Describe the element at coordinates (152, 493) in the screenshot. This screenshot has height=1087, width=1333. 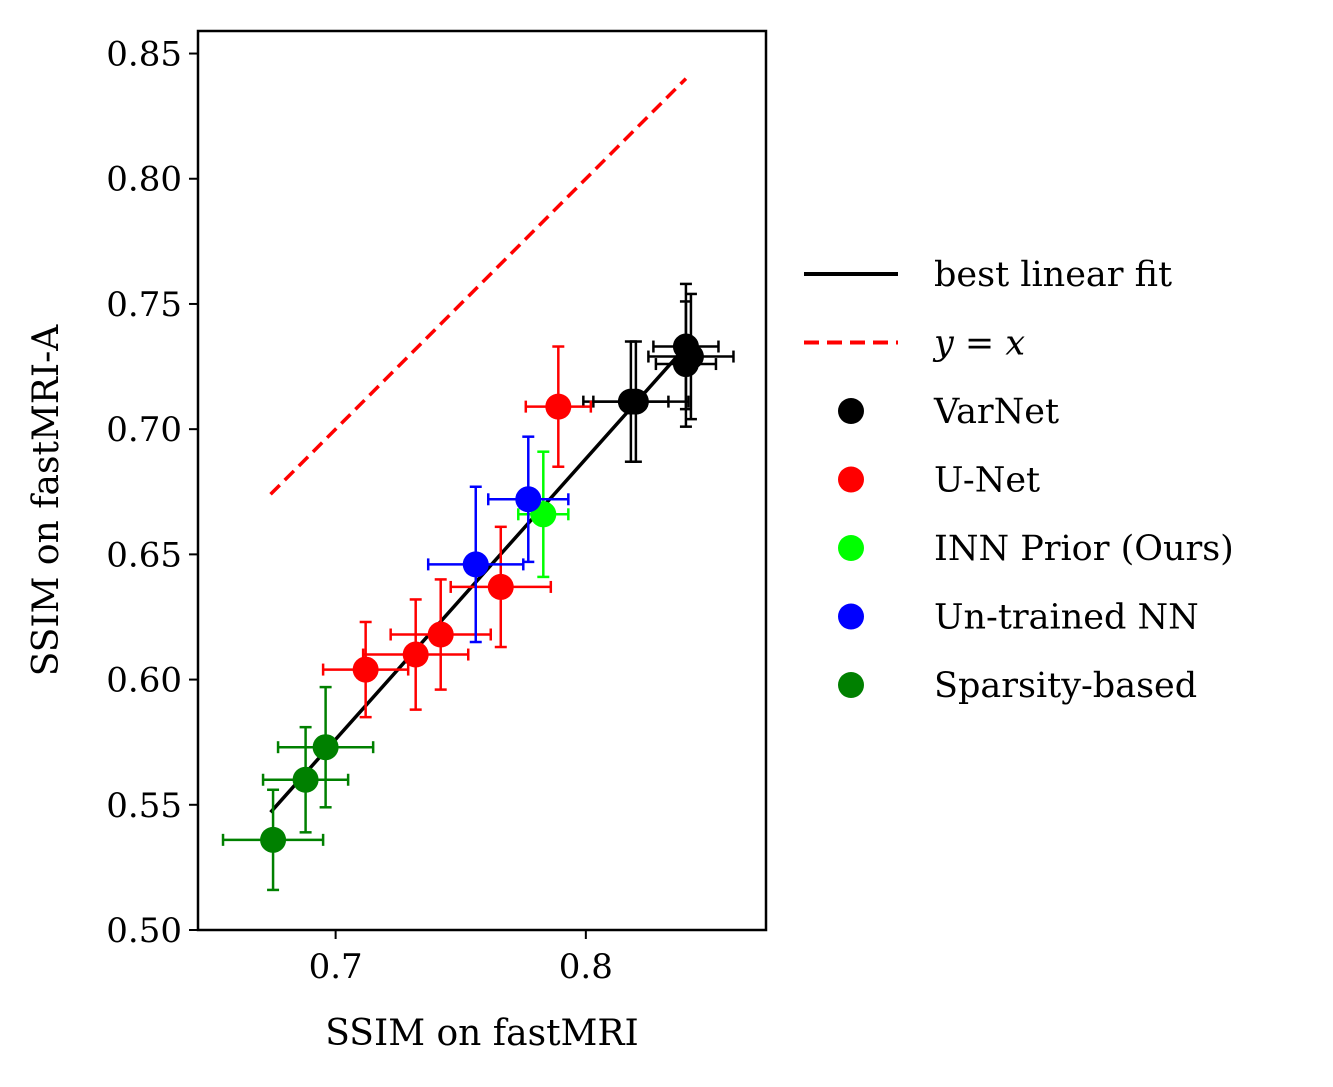
I see `y-axis-ticks: 0.50 0.55 0.60 0.65 0.70 0.75 0.80 0.85` at that location.